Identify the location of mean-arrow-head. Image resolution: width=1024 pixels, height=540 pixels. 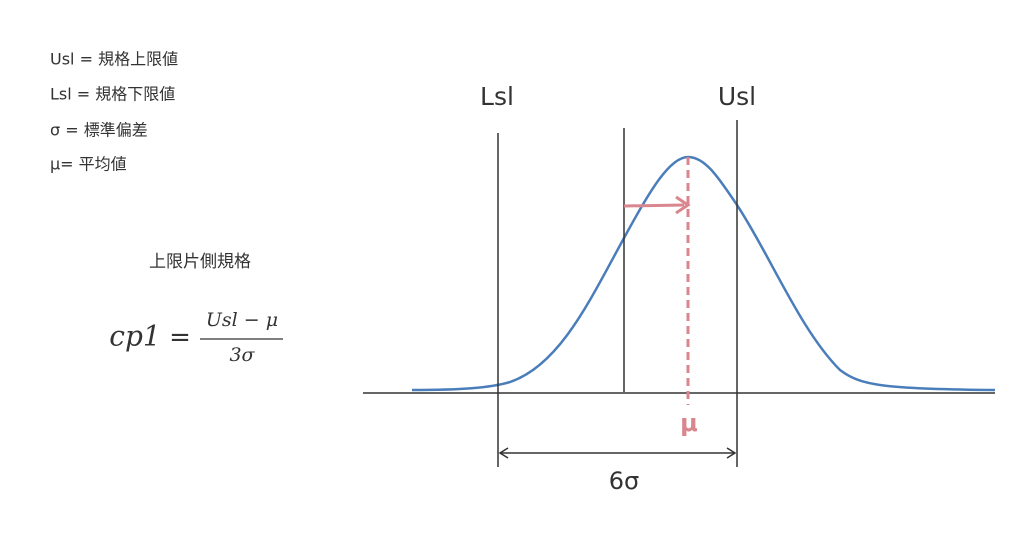
(683, 205).